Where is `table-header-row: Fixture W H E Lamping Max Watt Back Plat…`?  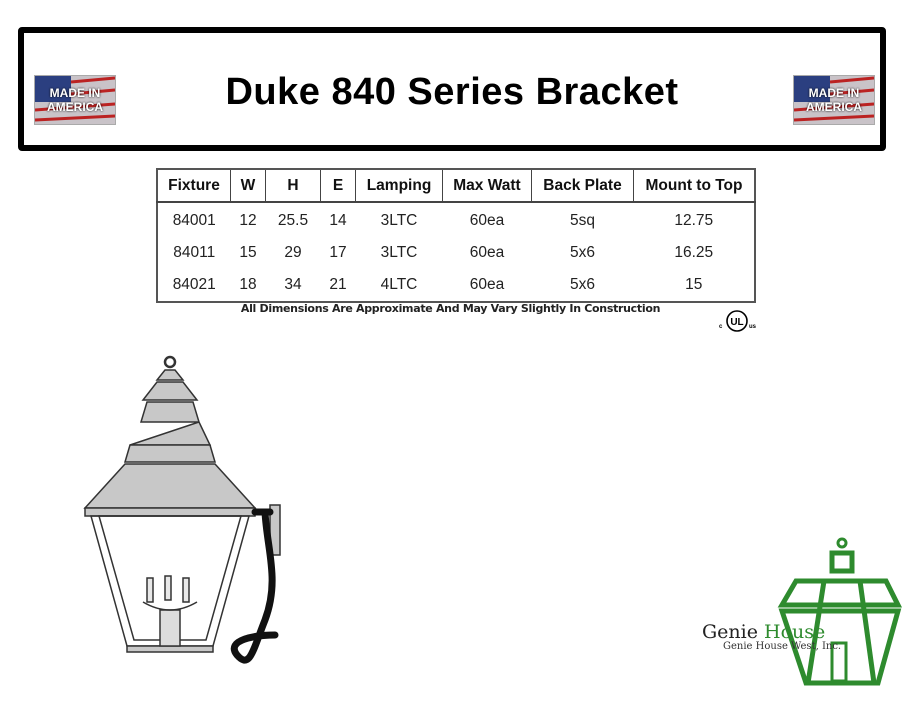
table-header-row: Fixture W H E Lamping Max Watt Back Plat… is located at coordinates (456, 185).